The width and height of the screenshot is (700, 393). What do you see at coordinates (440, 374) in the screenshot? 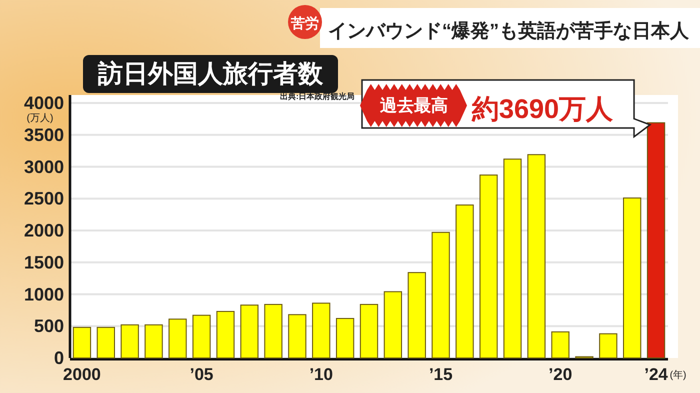
I see `x-tick-label: ’15` at bounding box center [440, 374].